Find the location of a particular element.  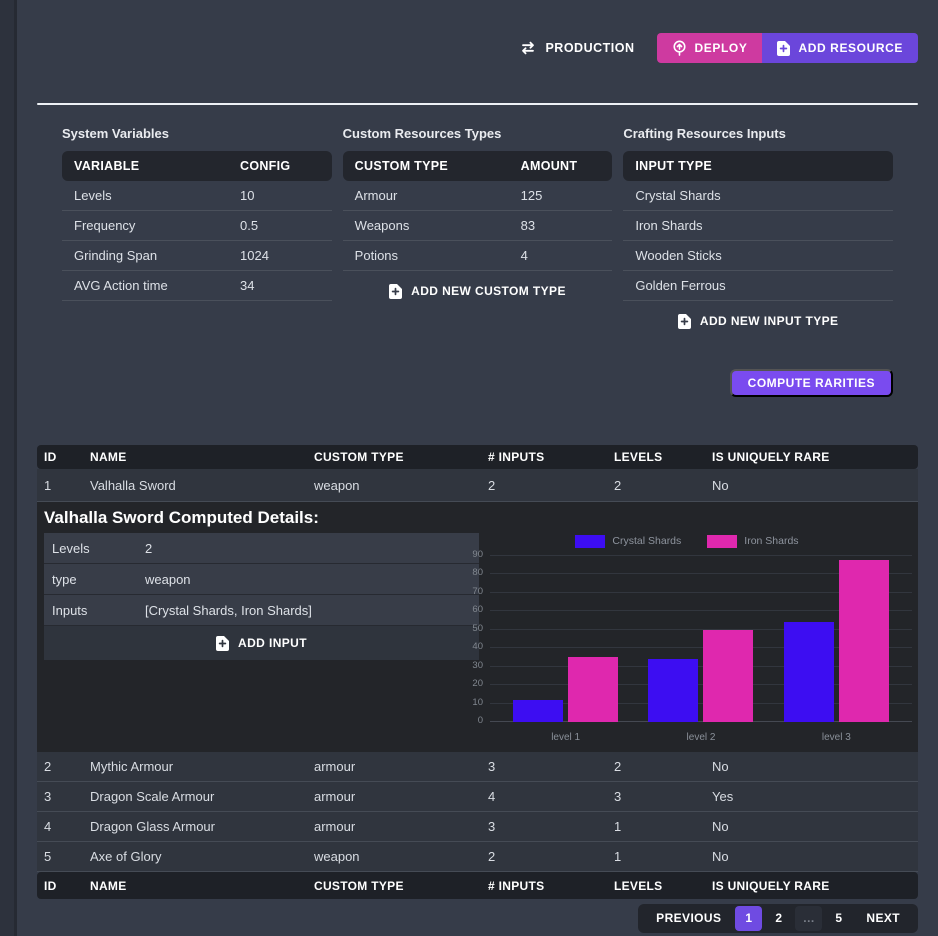

x-axis-category-label: level 2 is located at coordinates (701, 737).